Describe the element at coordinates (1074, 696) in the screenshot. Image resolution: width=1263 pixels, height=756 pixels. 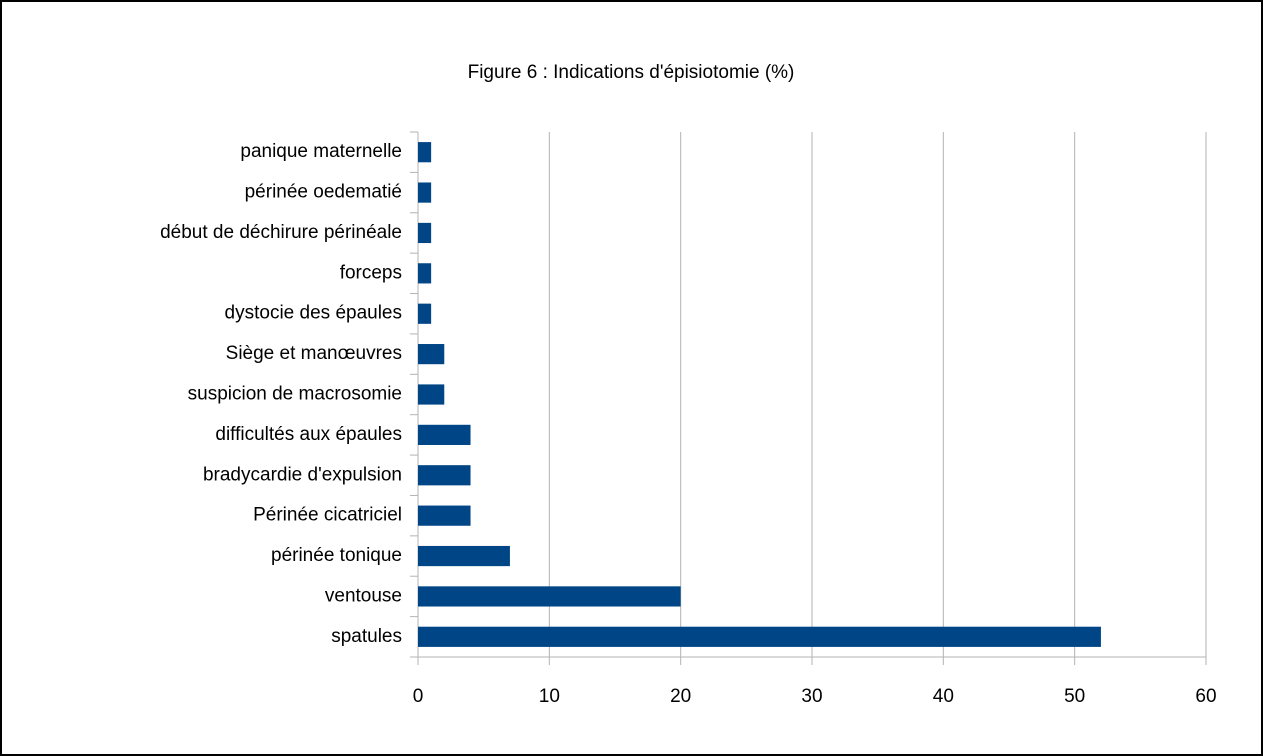
I see `x-tick-label: 50` at that location.